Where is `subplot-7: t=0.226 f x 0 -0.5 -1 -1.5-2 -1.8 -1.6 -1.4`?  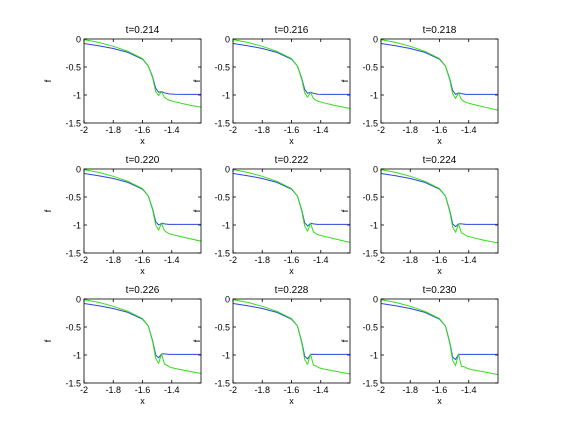
subplot-7: t=0.226 f x 0 -0.5 -1 -1.5-2 -1.8 -1.6 -1.4 is located at coordinates (122, 345).